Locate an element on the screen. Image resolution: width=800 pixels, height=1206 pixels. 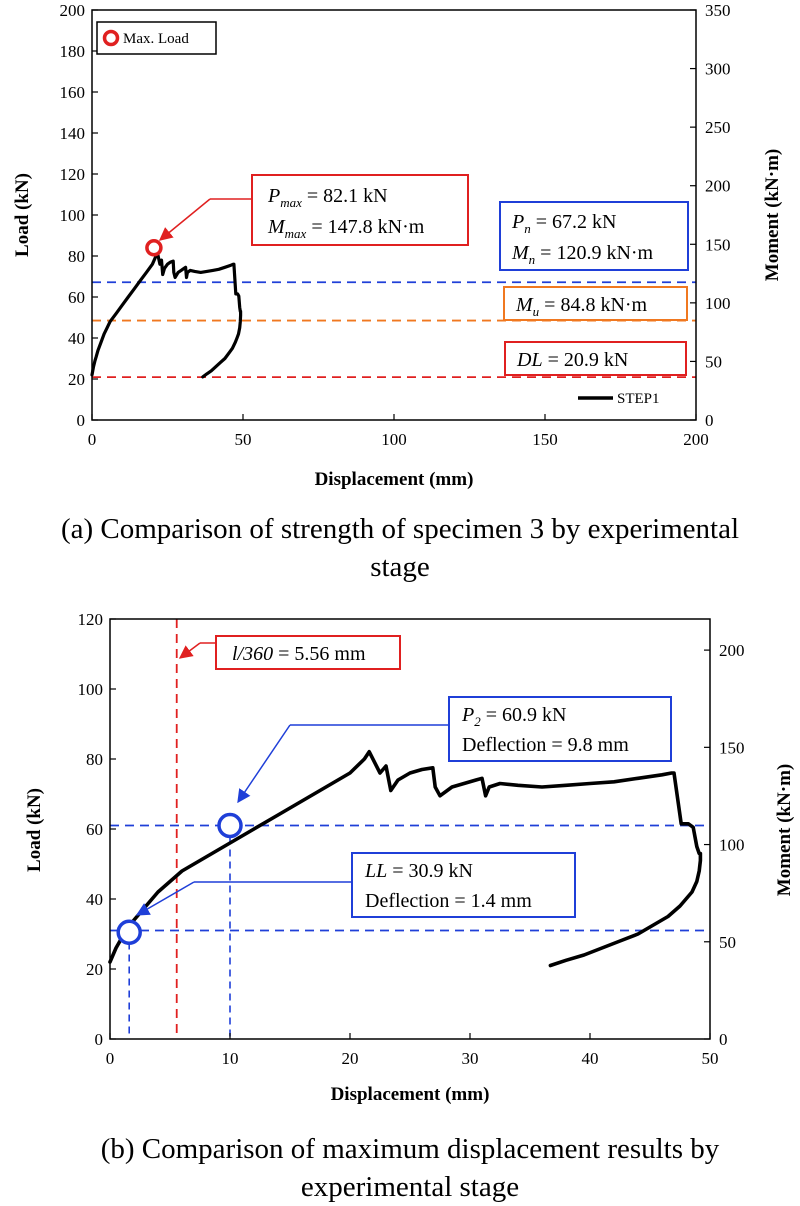
series-legend-label: STEP1 is located at coordinates (638, 399).